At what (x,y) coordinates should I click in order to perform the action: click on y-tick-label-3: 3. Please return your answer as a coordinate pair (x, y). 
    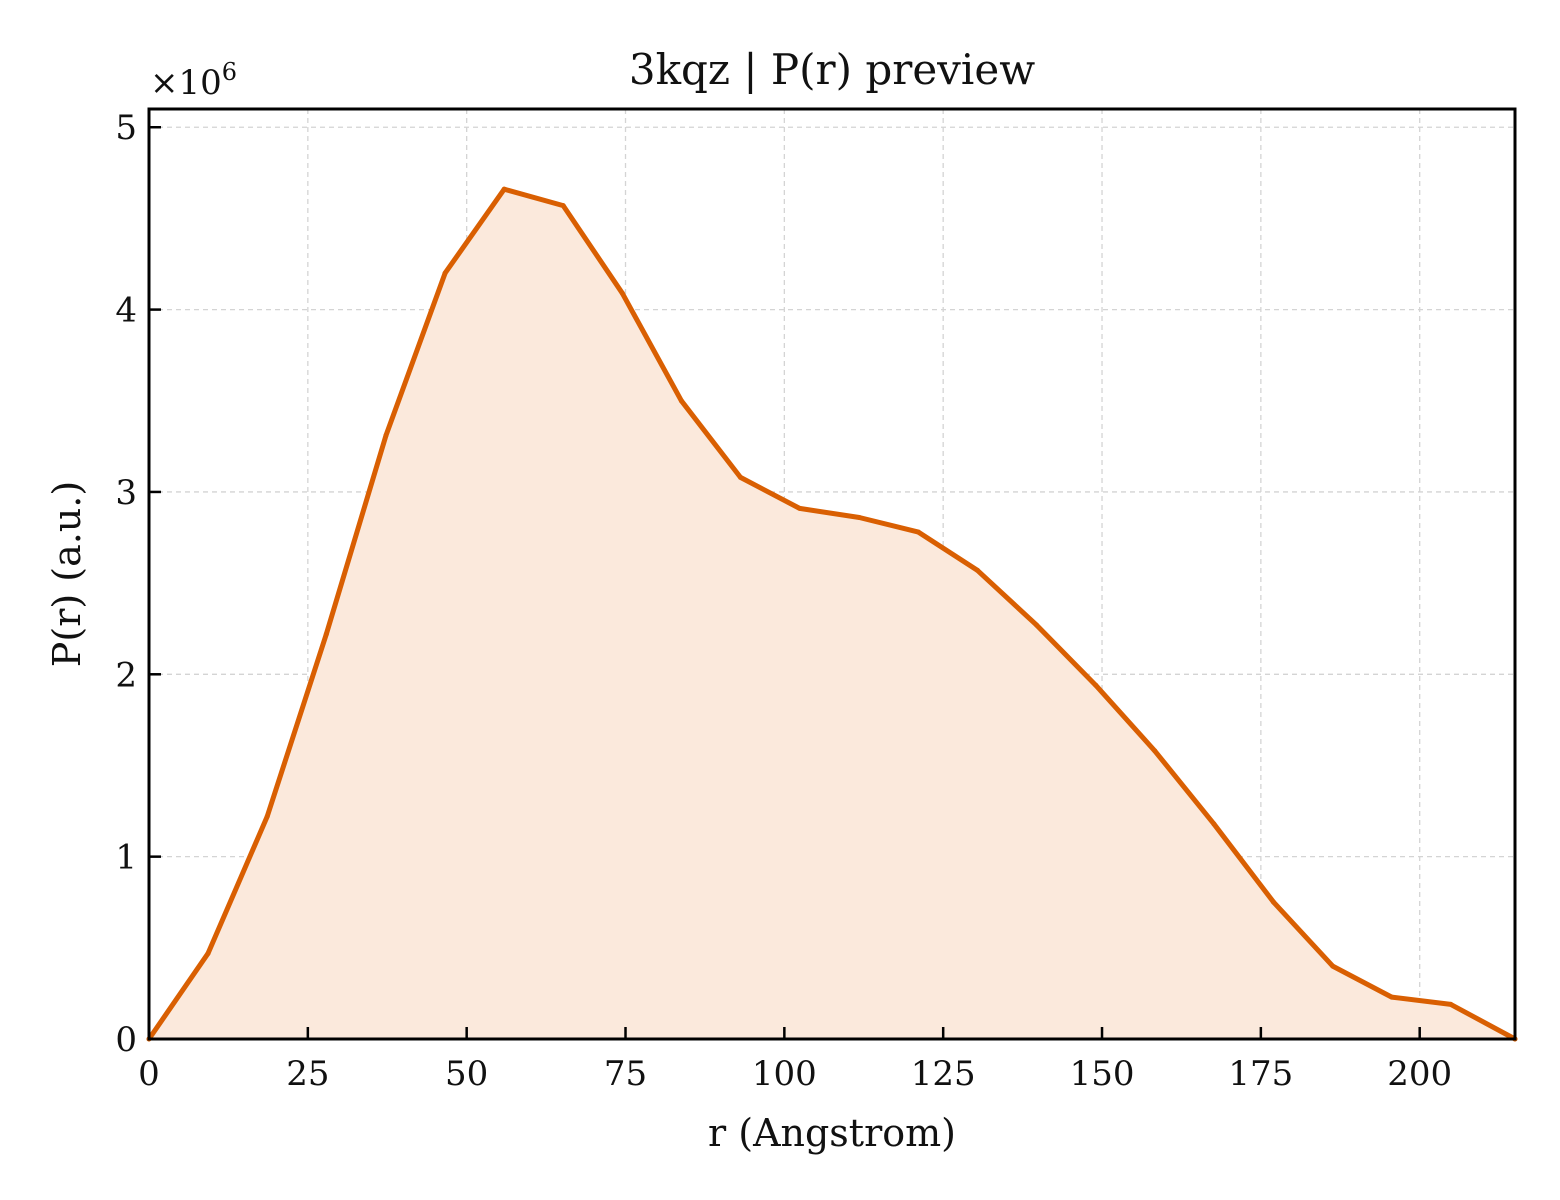
    Looking at the image, I should click on (126, 493).